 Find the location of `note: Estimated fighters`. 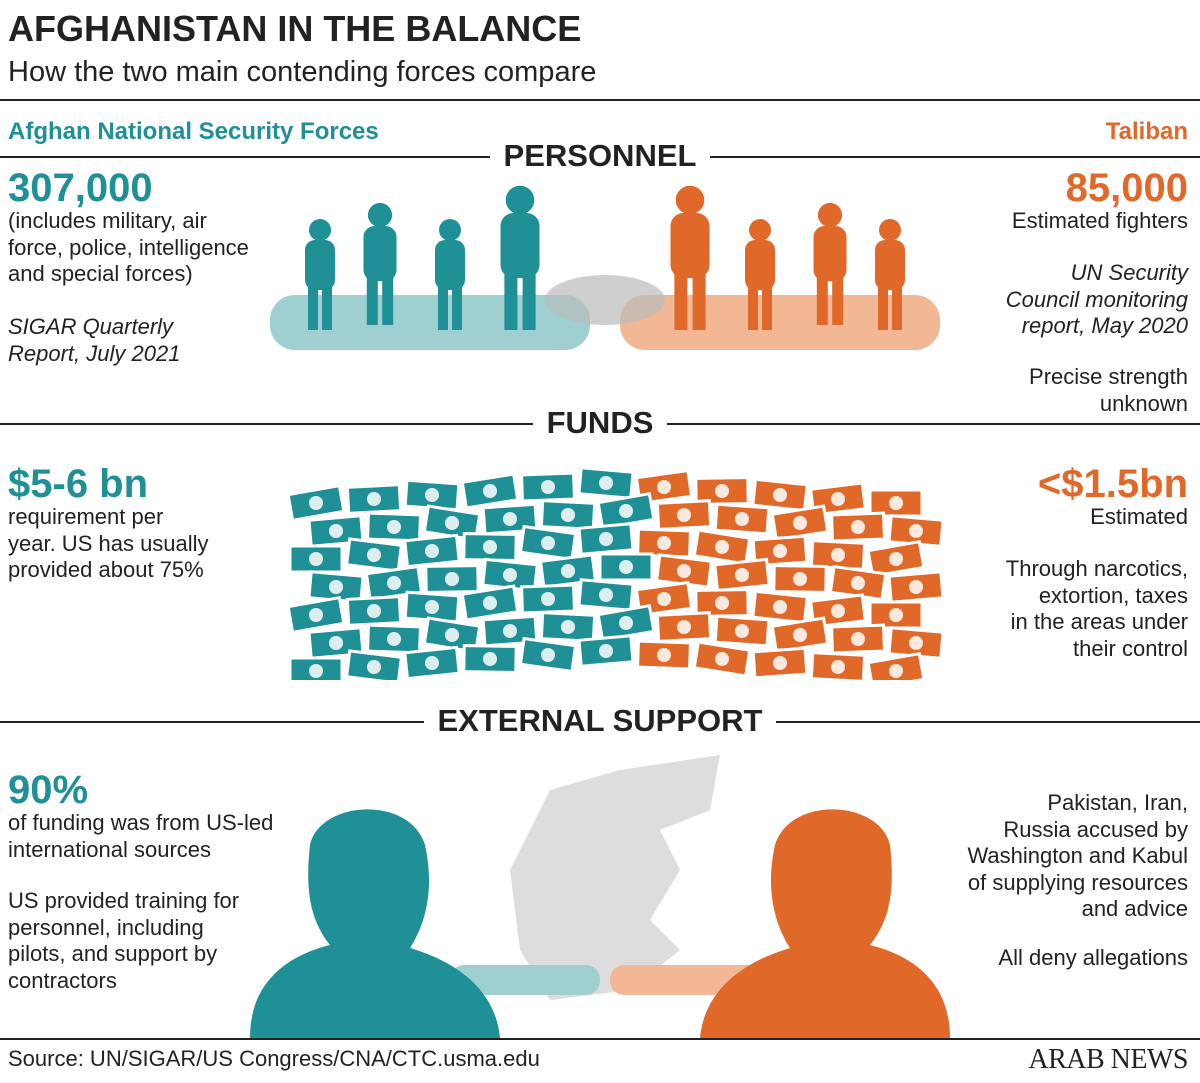

note: Estimated fighters is located at coordinates (1100, 221).